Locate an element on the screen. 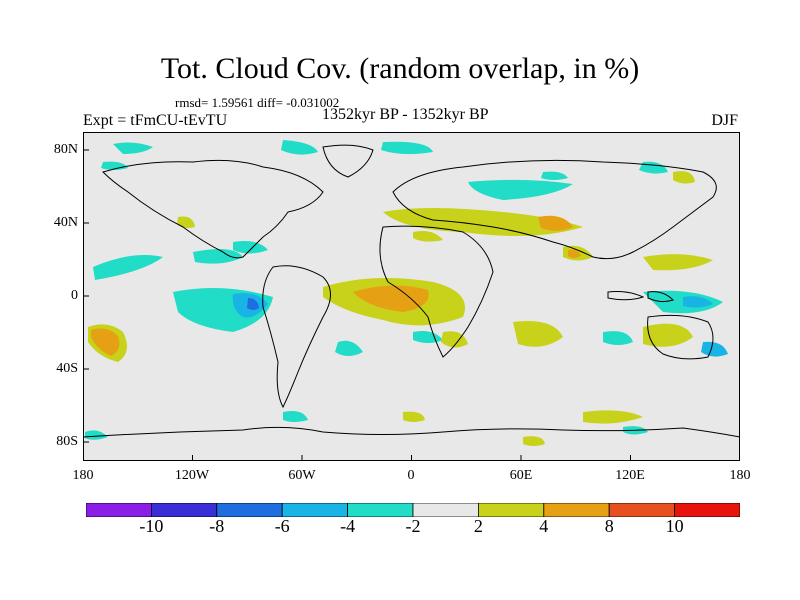 The image size is (800, 600). colorbar is located at coordinates (413, 510).